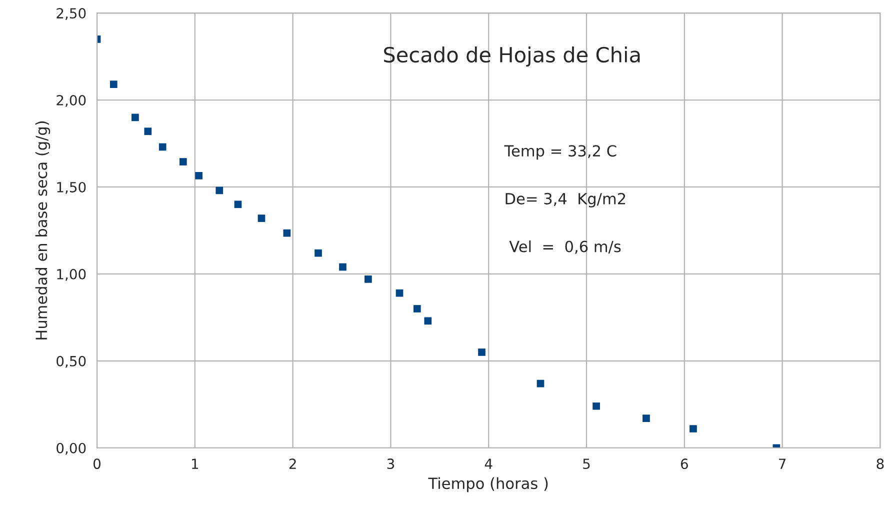 The image size is (890, 522). Describe the element at coordinates (488, 484) in the screenshot. I see `x-axis-title: Tiempo (horas )` at that location.